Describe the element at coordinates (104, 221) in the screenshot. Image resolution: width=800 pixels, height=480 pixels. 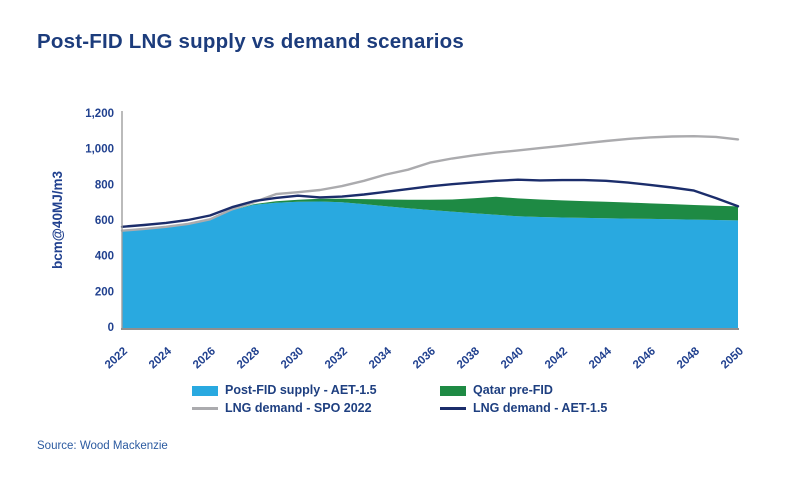
I see `y-tick-label: 600` at that location.